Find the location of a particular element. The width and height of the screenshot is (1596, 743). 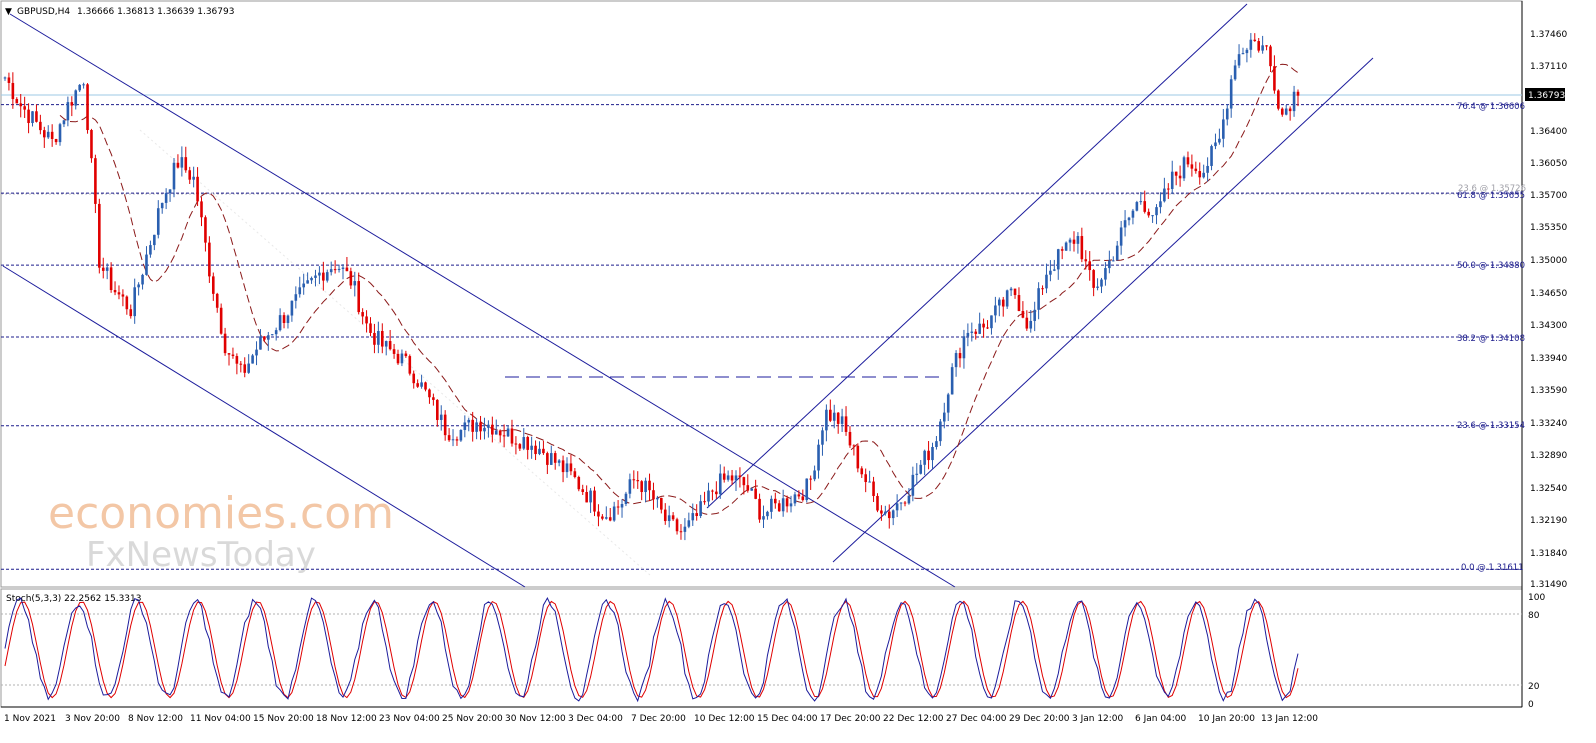

price-tick: 1.36400 is located at coordinates (1548, 132).